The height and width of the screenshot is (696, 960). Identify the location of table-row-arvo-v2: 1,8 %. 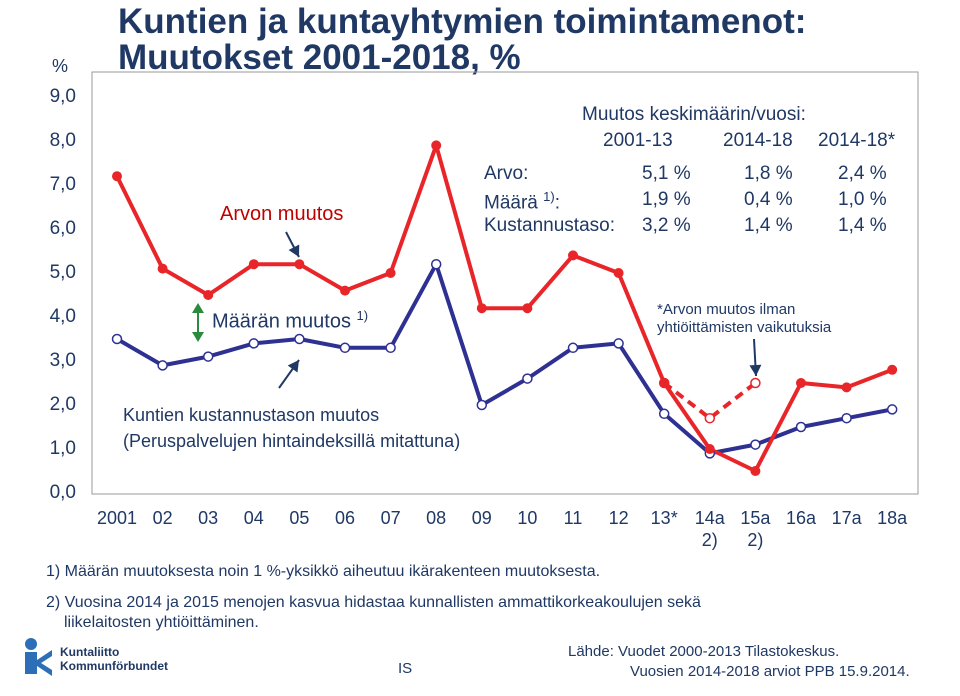
(768, 173).